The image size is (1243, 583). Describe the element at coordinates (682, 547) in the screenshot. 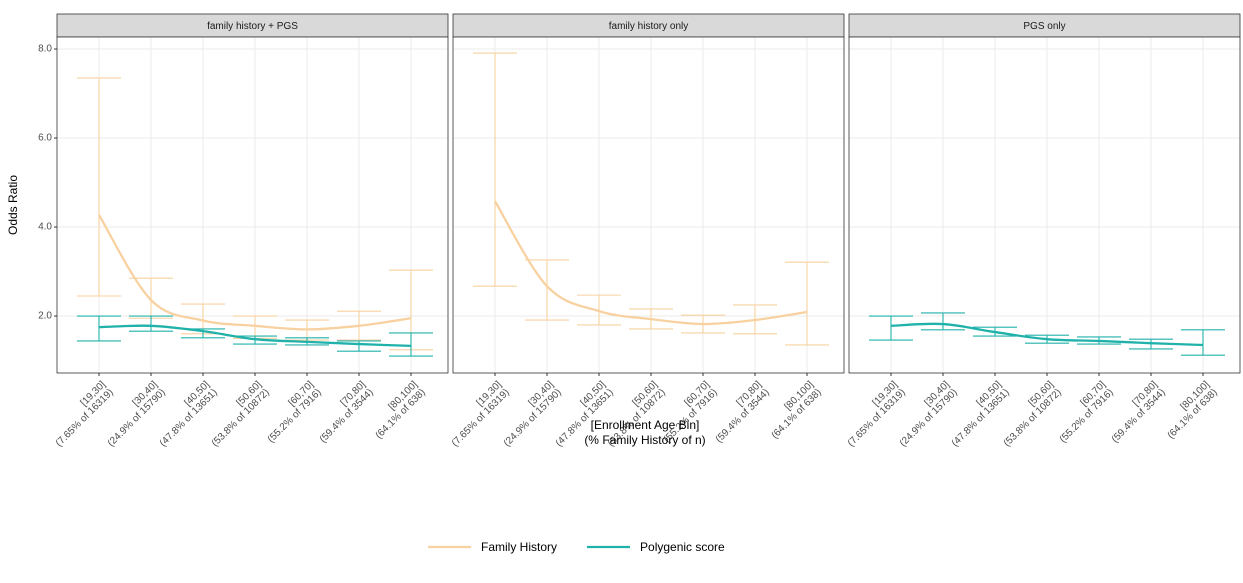

I see `legend-label: Polygenic score` at that location.